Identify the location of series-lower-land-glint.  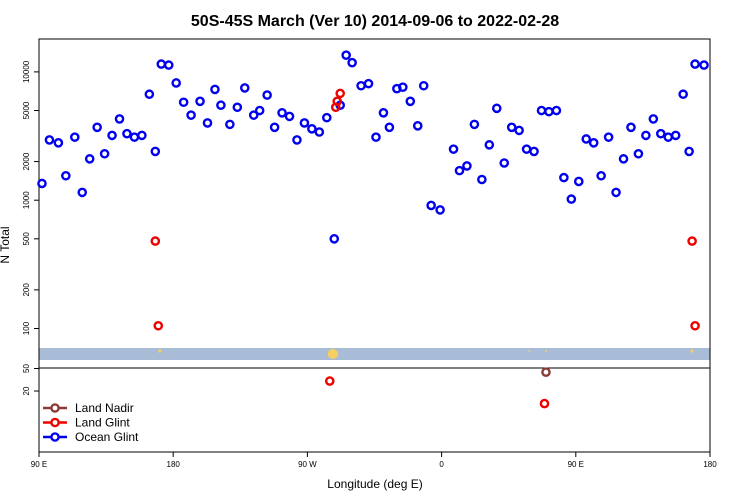
(437, 392).